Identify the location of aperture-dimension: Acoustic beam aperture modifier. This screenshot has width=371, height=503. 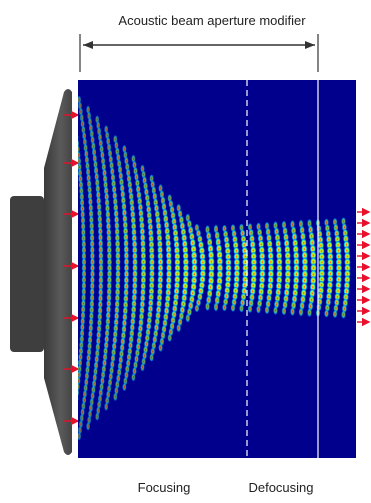
(199, 42).